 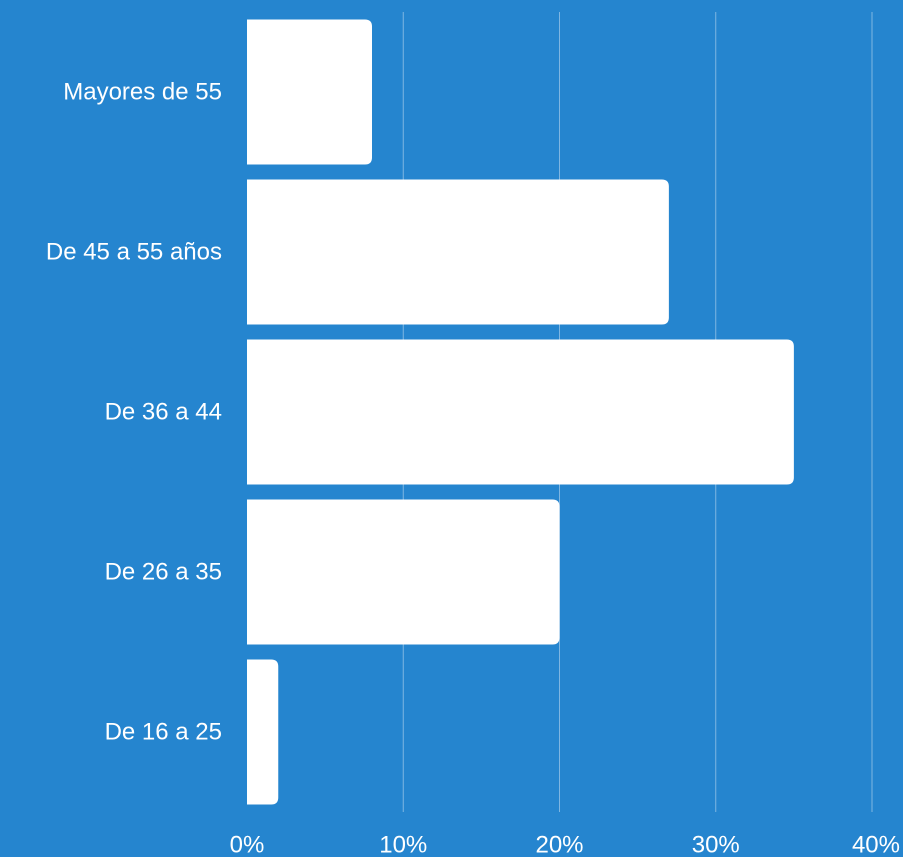 What do you see at coordinates (163, 572) in the screenshot?
I see `category-label-de-26-a-35: De 26 a 35` at bounding box center [163, 572].